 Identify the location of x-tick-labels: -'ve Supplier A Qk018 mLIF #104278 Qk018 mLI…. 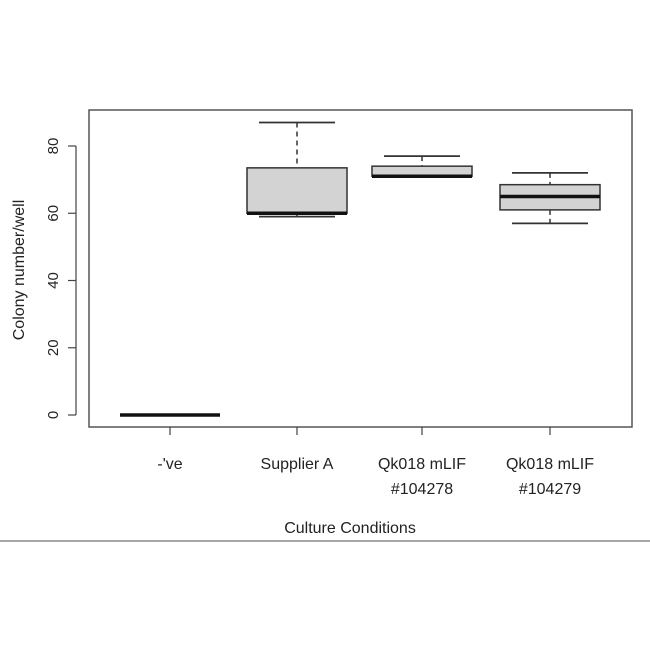
(375, 462).